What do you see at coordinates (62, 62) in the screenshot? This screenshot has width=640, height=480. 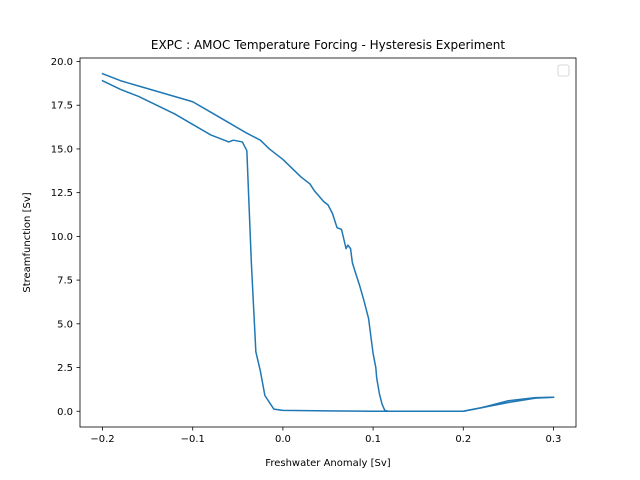 I see `y-tick-label: 20.0` at bounding box center [62, 62].